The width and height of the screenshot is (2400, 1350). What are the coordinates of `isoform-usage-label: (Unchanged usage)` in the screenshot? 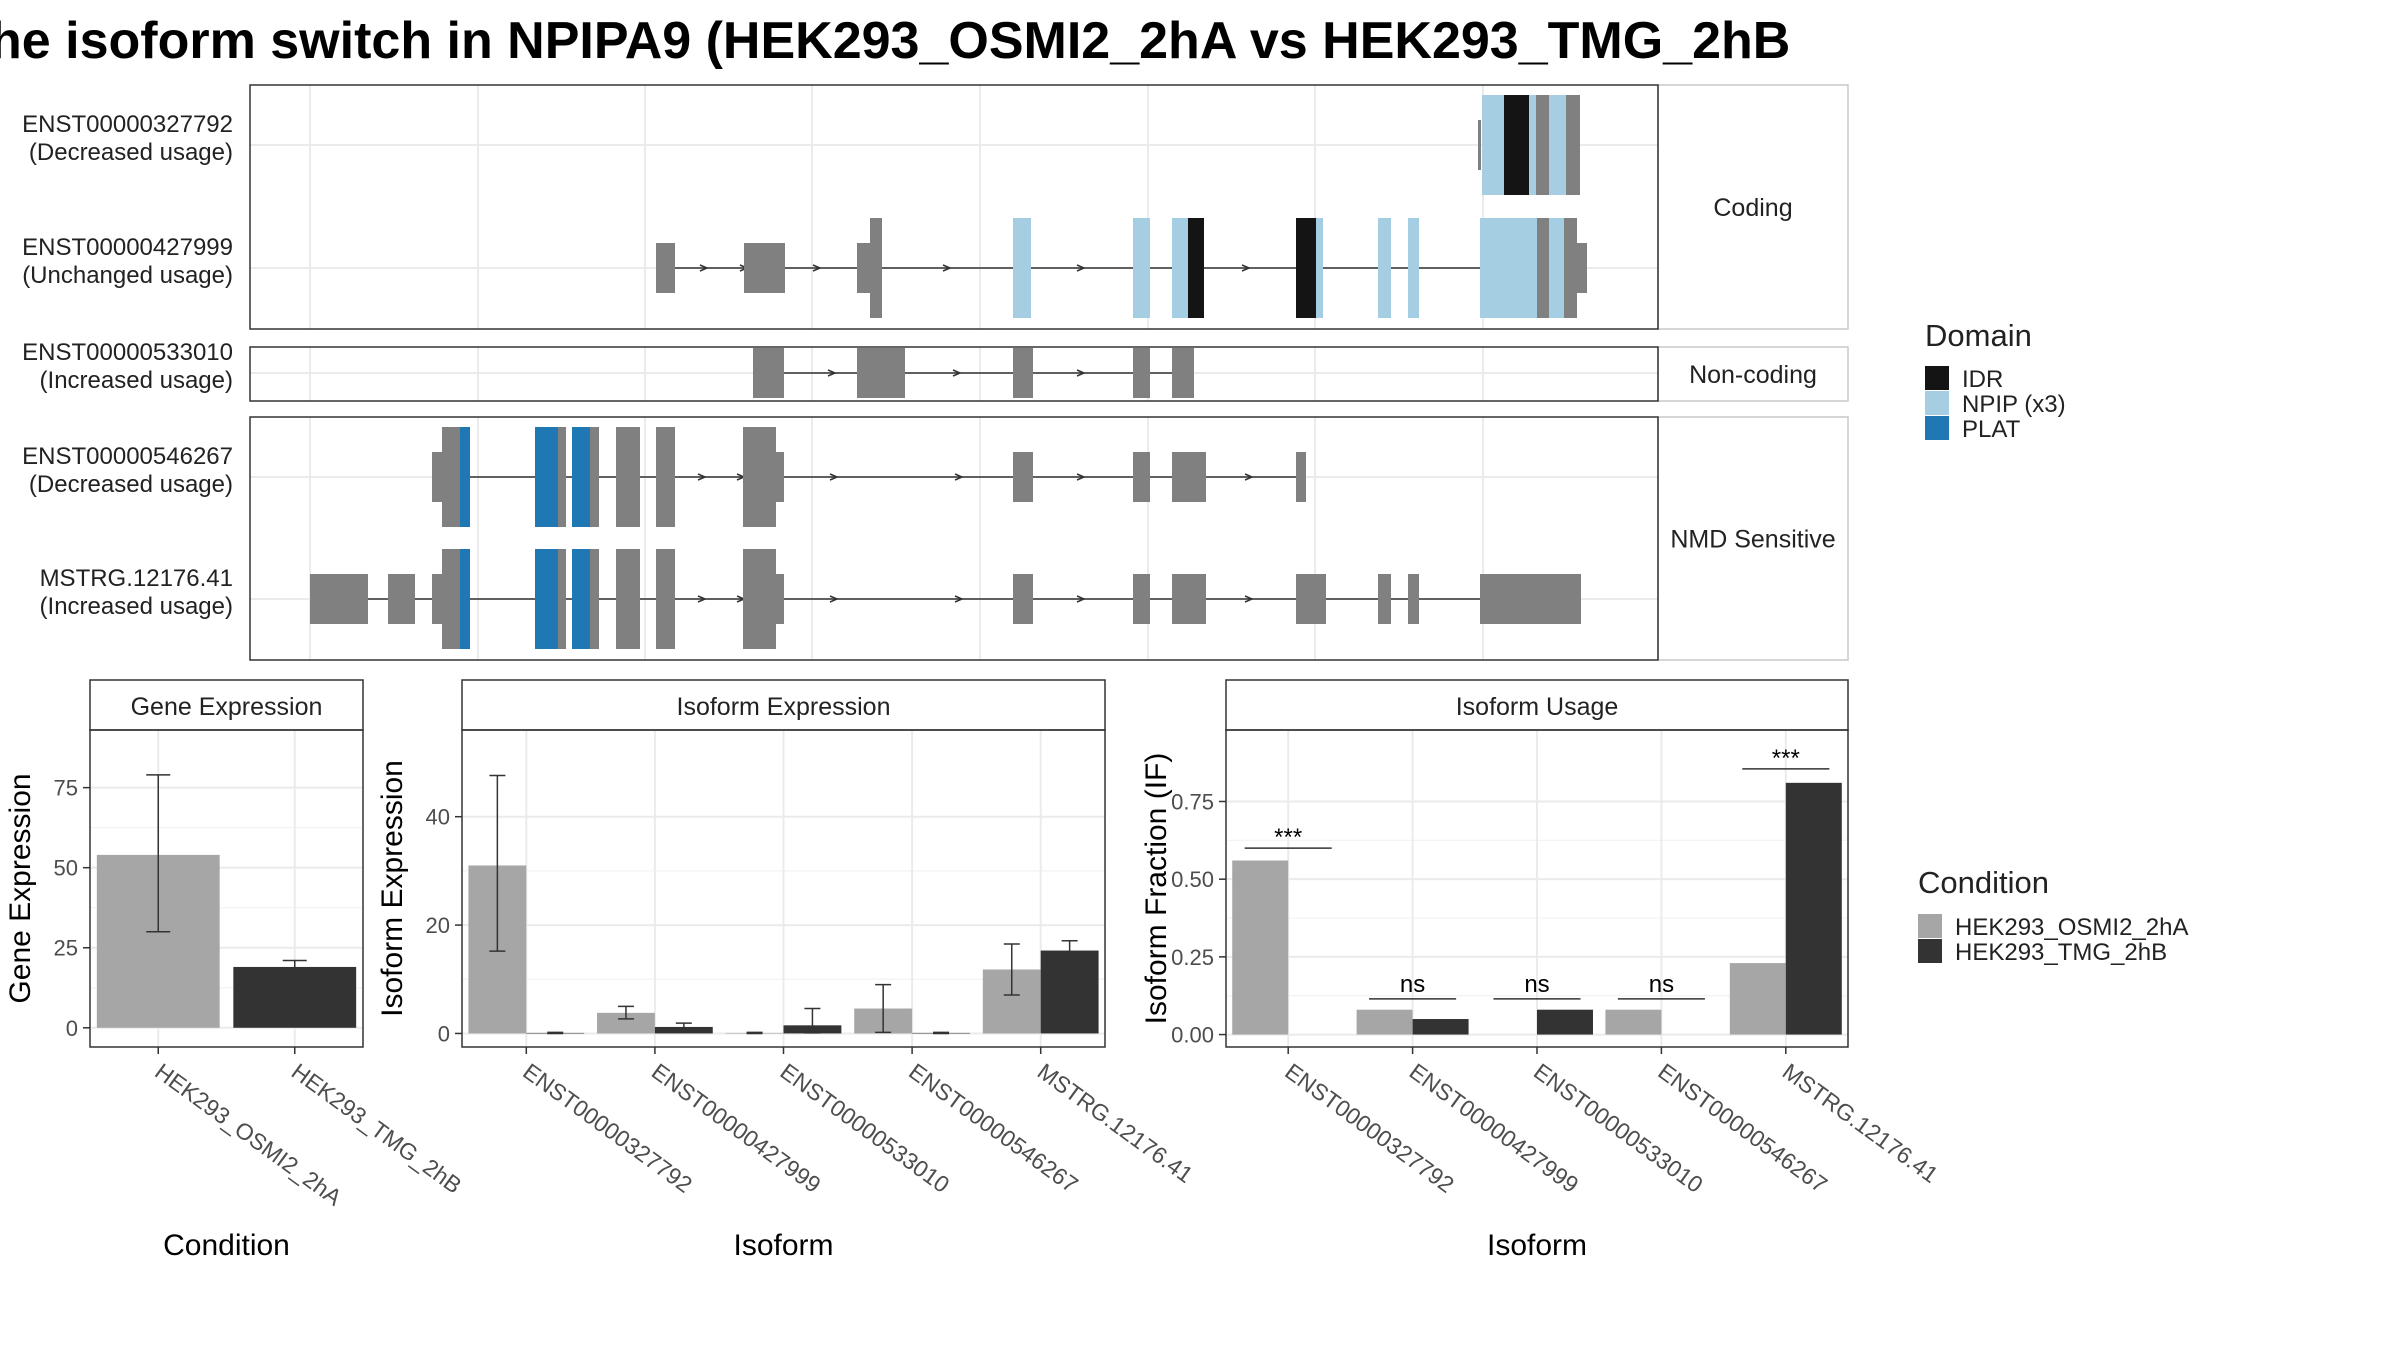 It's located at (127, 275).